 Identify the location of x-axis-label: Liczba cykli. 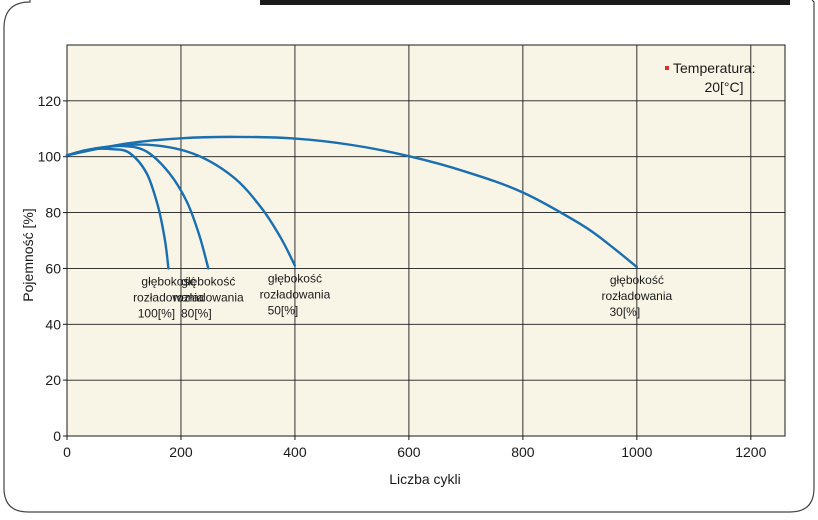
(425, 479).